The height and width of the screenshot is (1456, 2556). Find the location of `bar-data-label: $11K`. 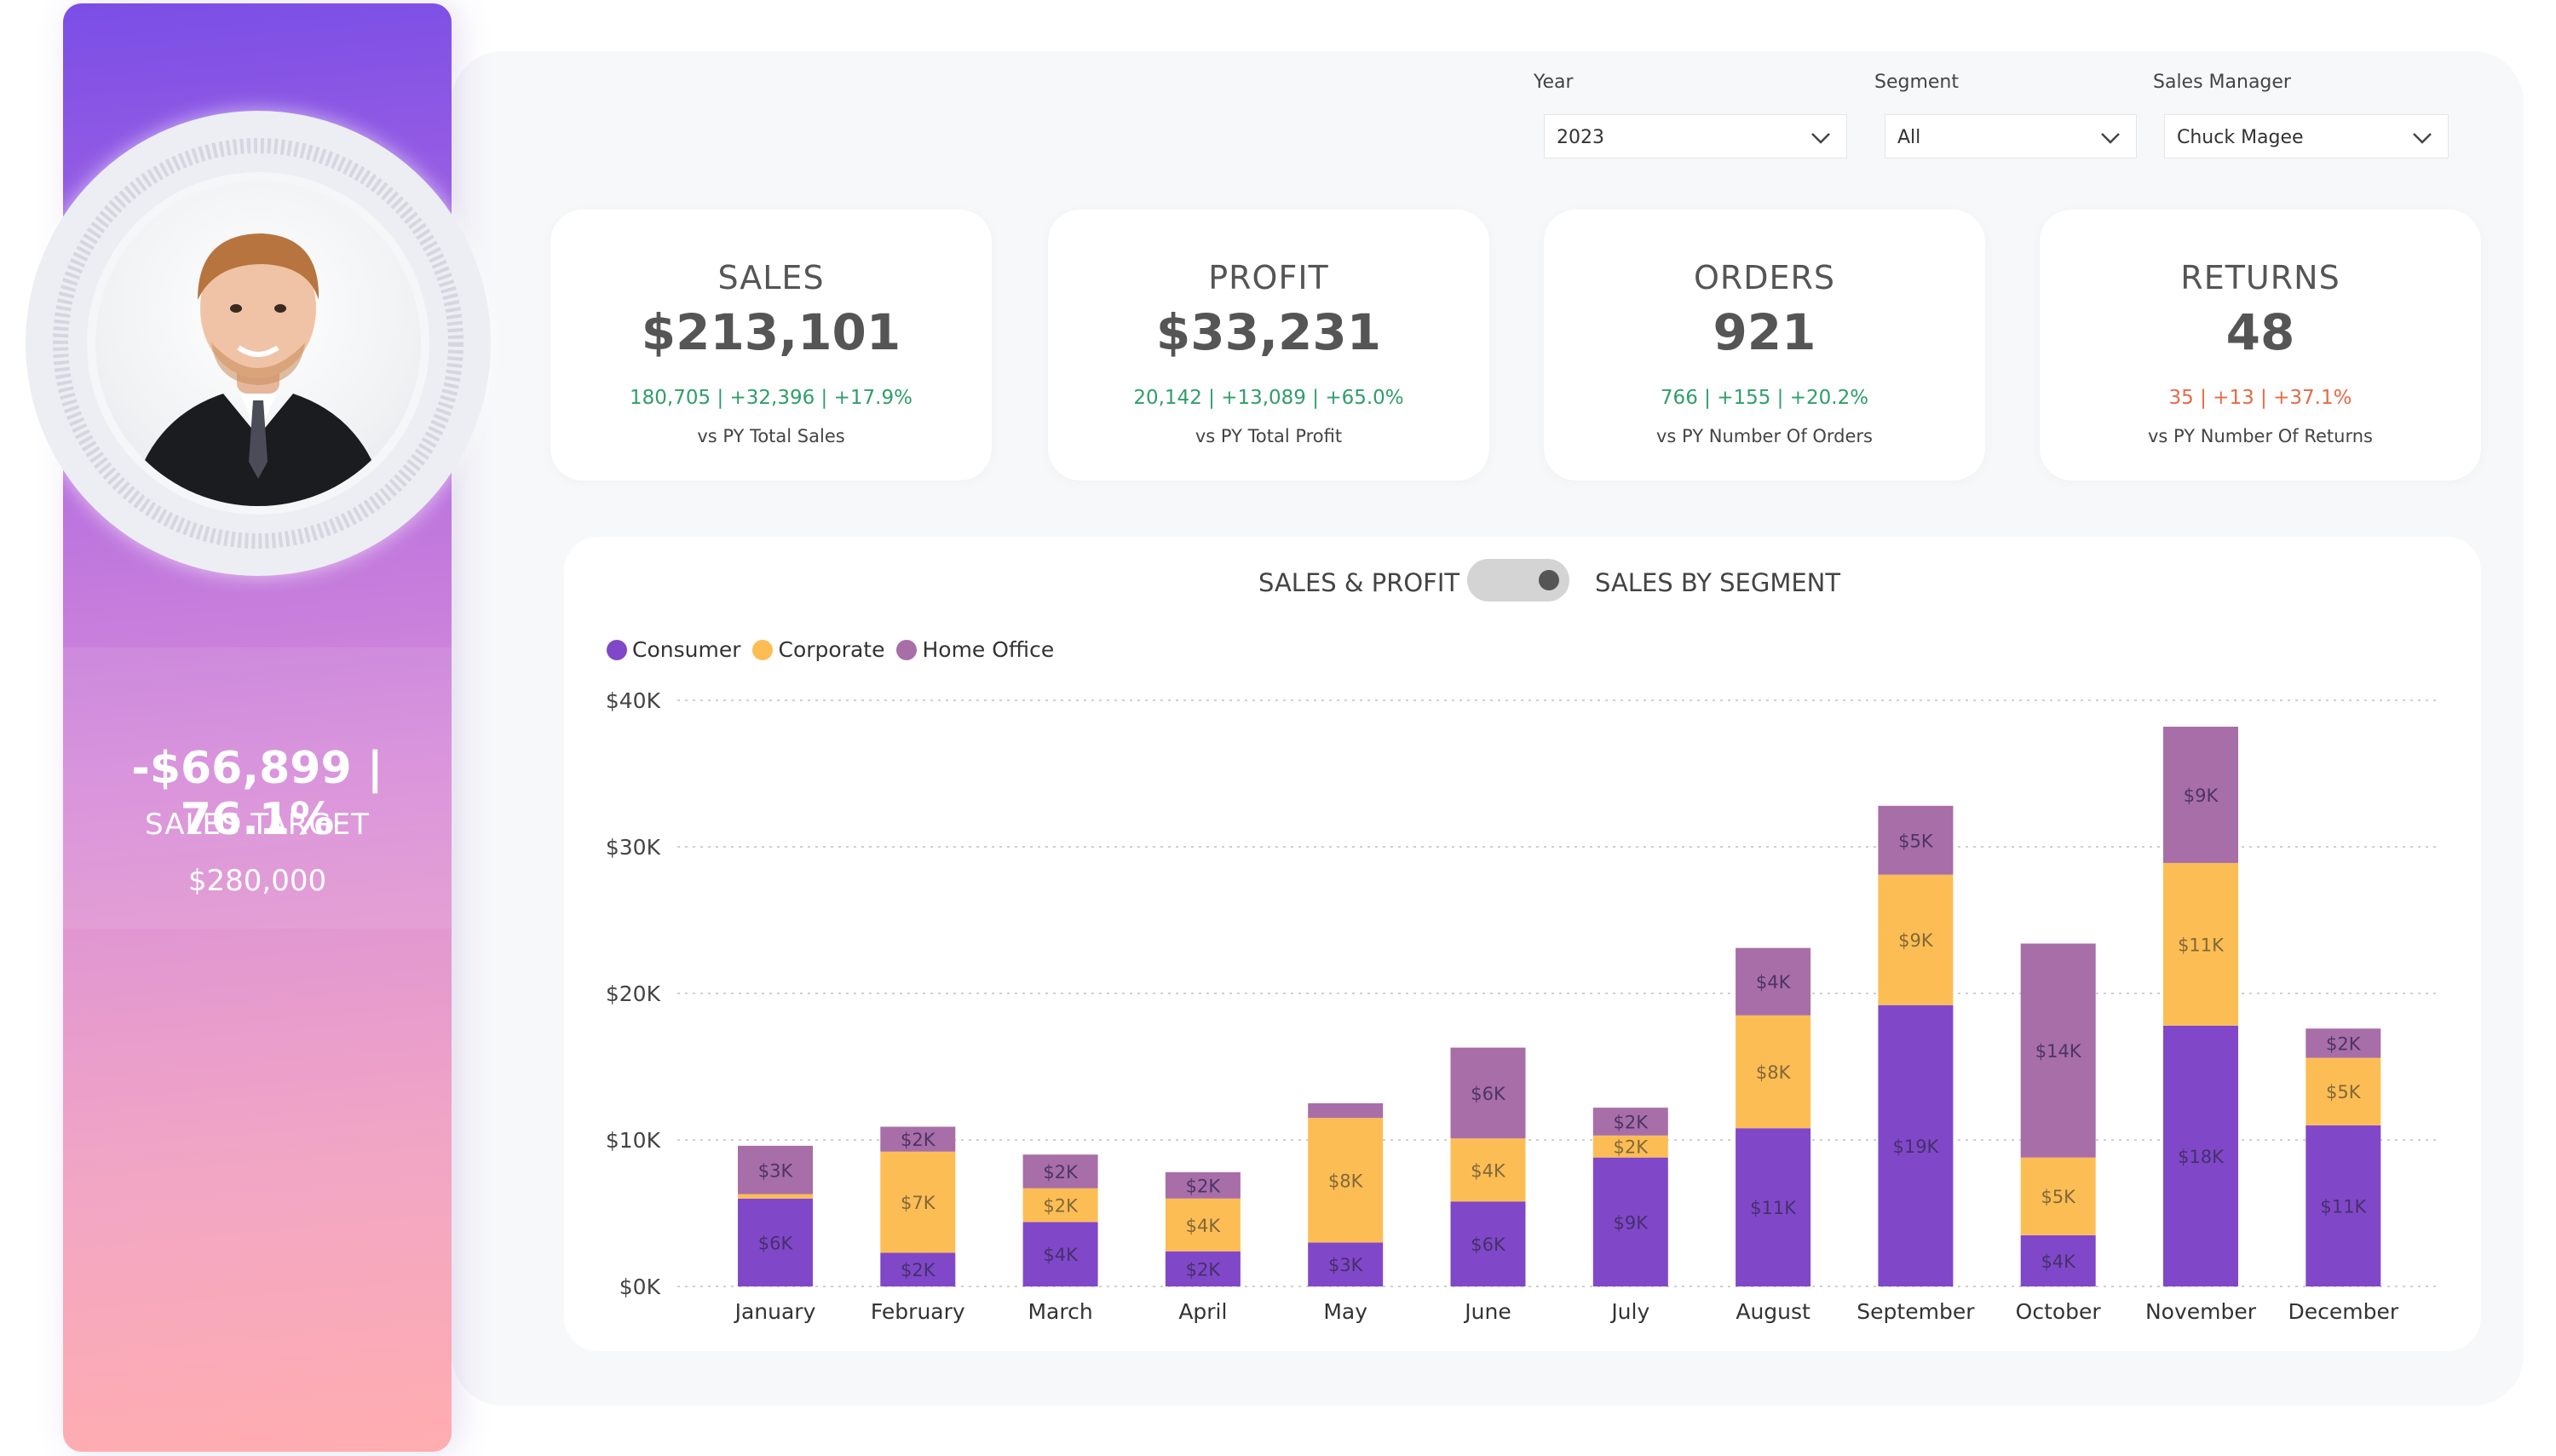

bar-data-label: $11K is located at coordinates (1773, 1208).